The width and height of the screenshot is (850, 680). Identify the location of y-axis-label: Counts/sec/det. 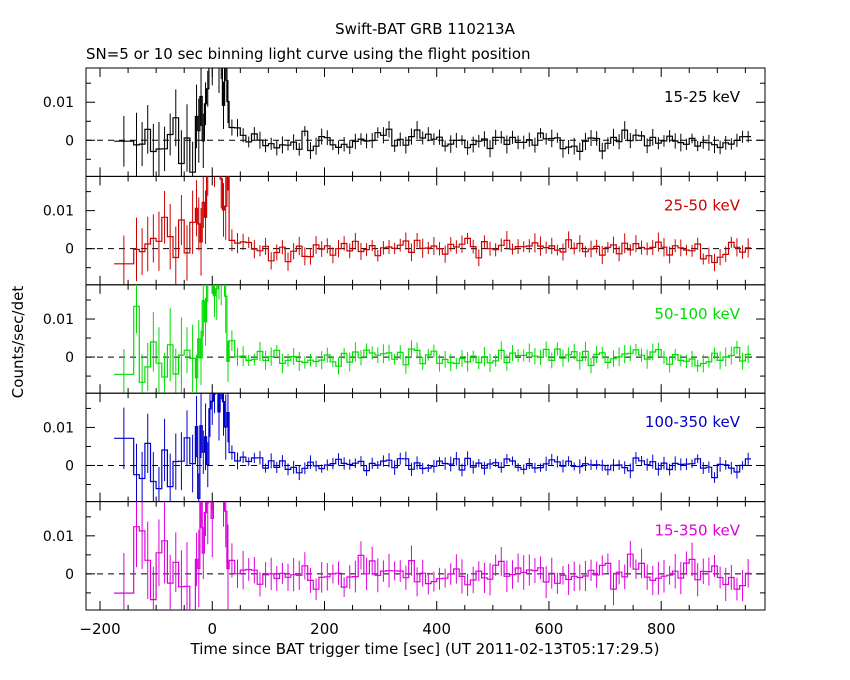
(18, 342).